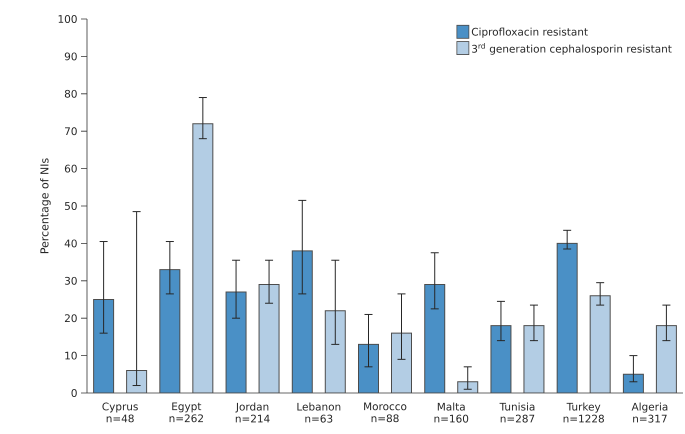 This screenshot has width=685, height=434. What do you see at coordinates (572, 49) in the screenshot?
I see `legend-label: 3$^{rd}$ generation cephalosporin resistant` at bounding box center [572, 49].